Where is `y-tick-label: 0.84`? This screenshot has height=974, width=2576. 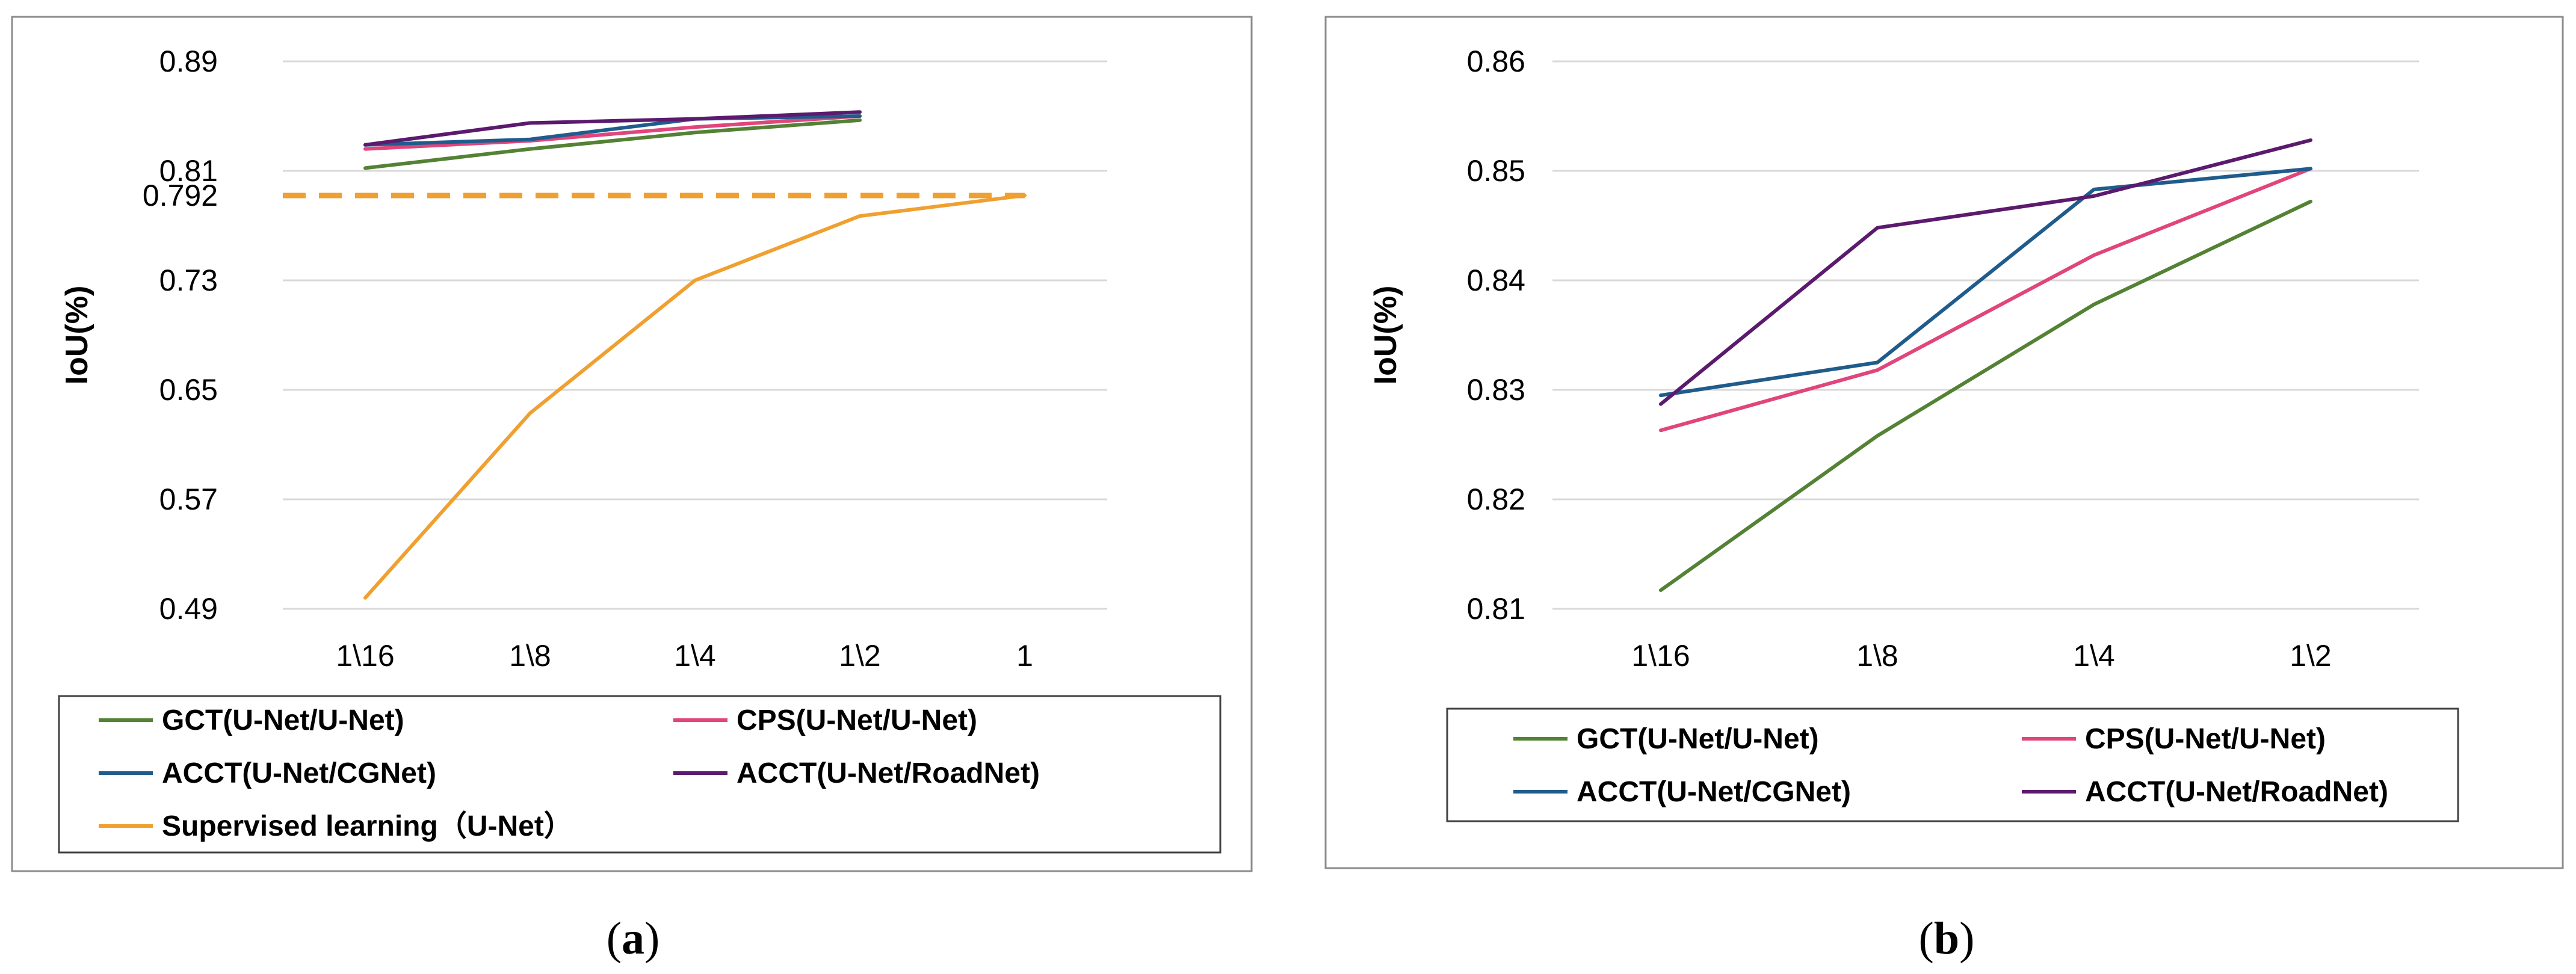
y-tick-label: 0.84 is located at coordinates (1496, 280).